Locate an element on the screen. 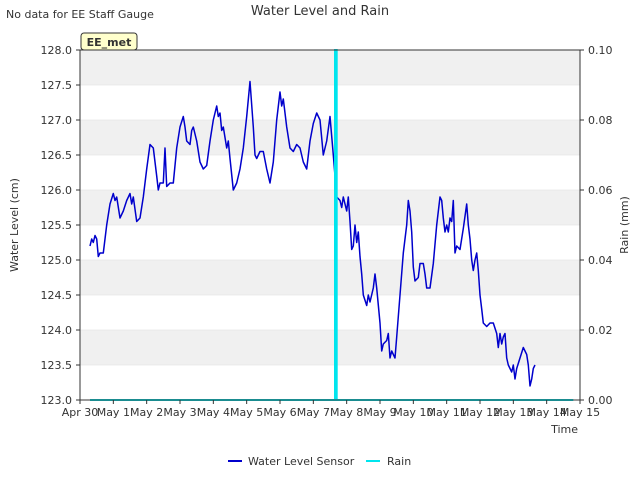  x-tick-label: May 11 is located at coordinates (447, 412).